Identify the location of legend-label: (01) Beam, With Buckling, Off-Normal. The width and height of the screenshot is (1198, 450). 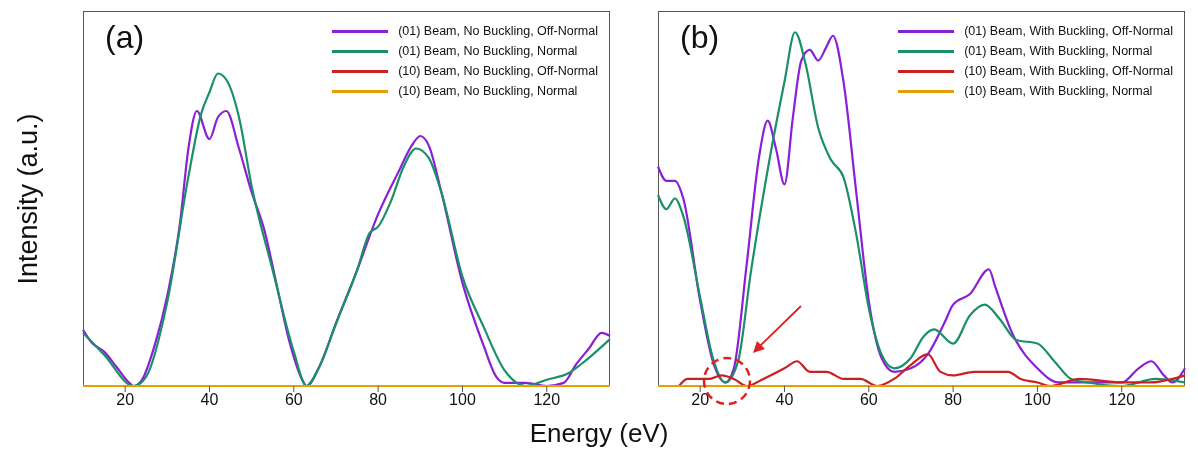
(1068, 31).